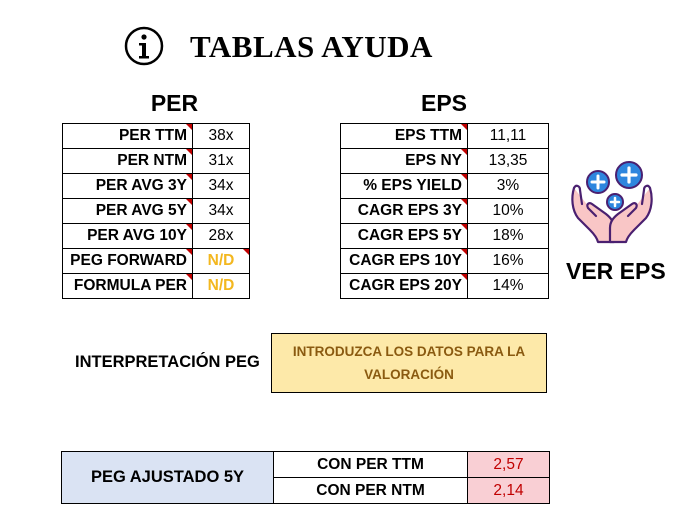 The height and width of the screenshot is (519, 700). I want to click on eps-ny-label: EPS NY, so click(404, 161).